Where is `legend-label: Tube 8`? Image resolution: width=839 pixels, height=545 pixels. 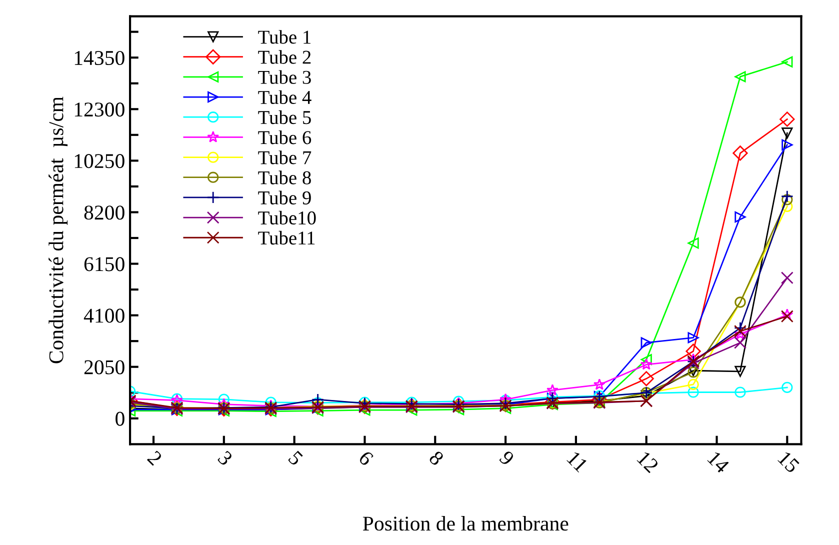 legend-label: Tube 8 is located at coordinates (284, 177).